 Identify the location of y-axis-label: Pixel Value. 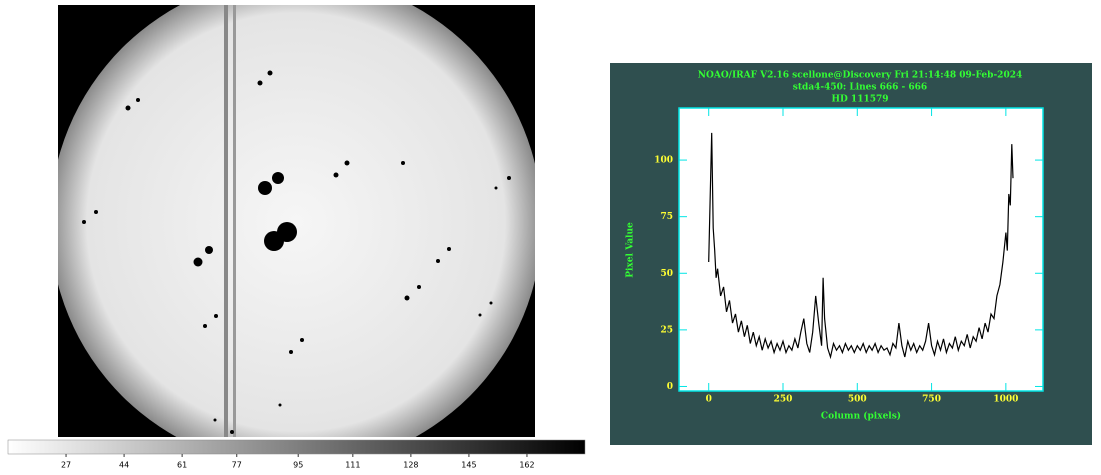
(631, 250).